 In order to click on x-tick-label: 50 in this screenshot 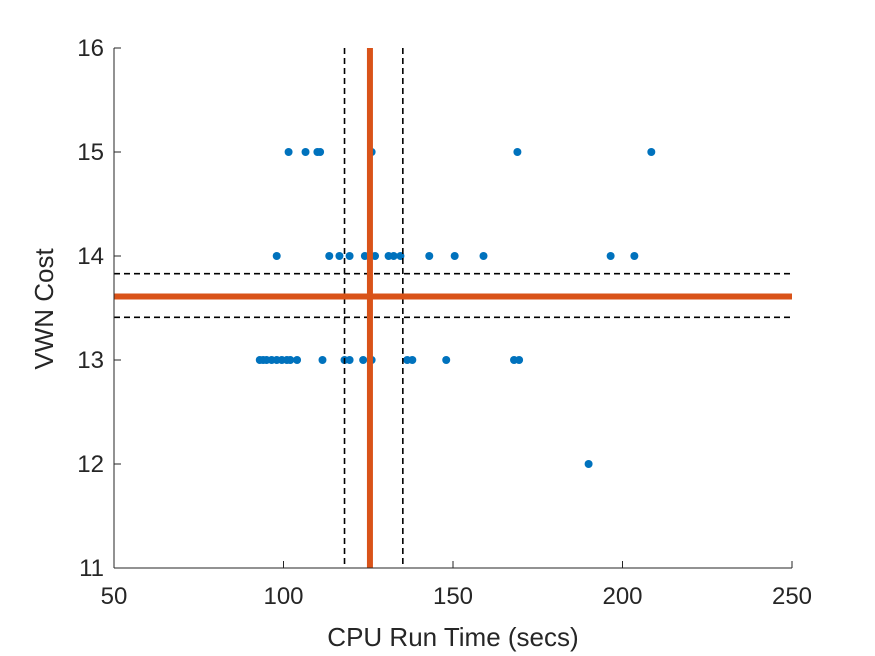, I will do `click(114, 596)`.